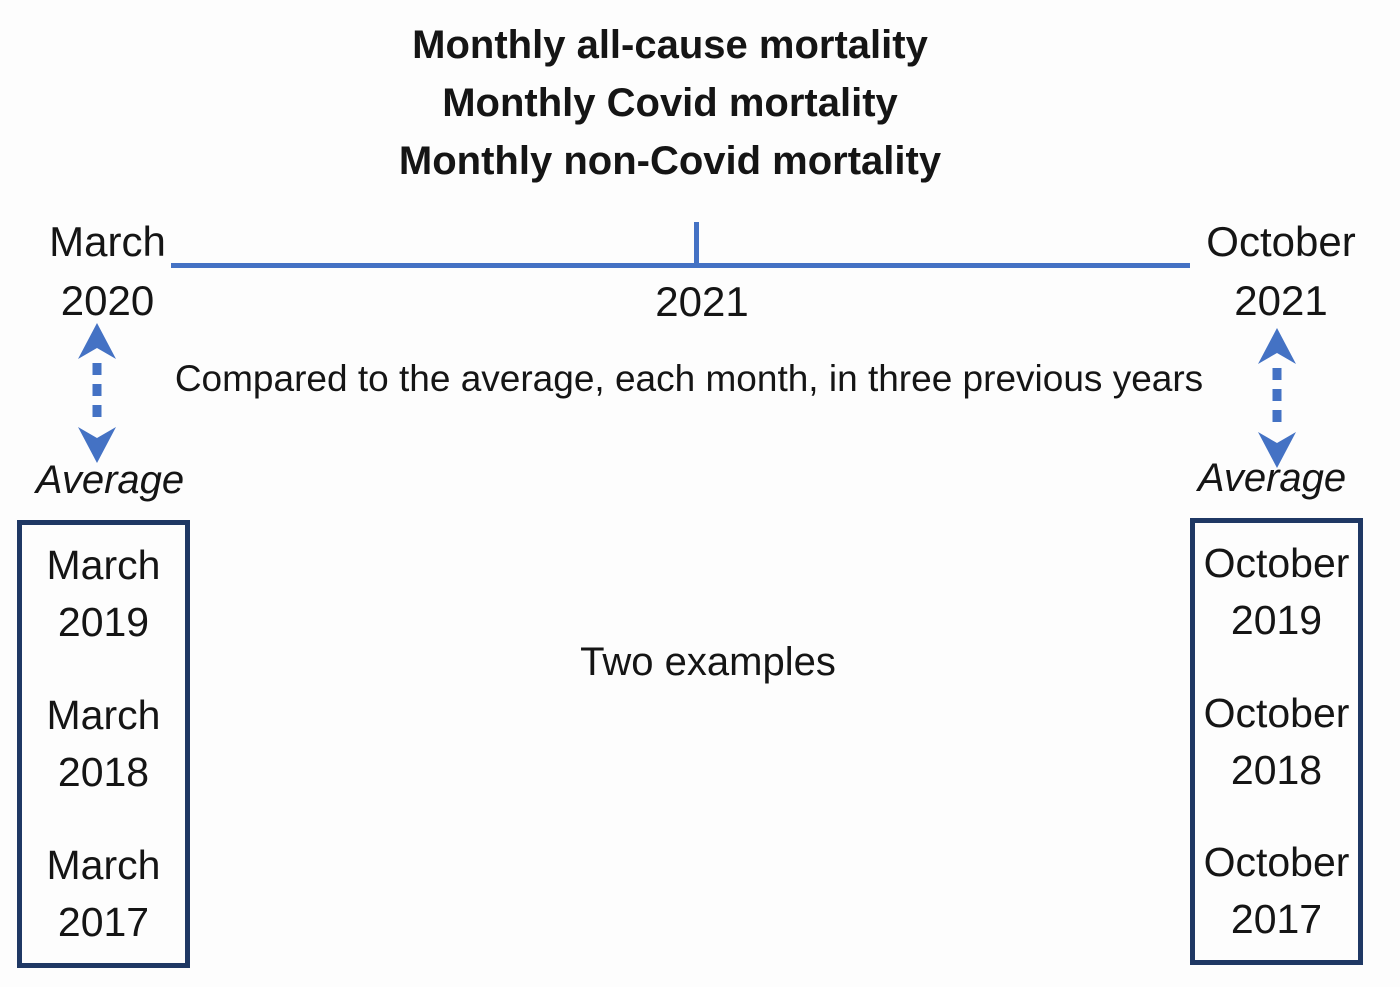 The image size is (1400, 987). What do you see at coordinates (702, 301) in the screenshot?
I see `timeline-mid-label: 2021` at bounding box center [702, 301].